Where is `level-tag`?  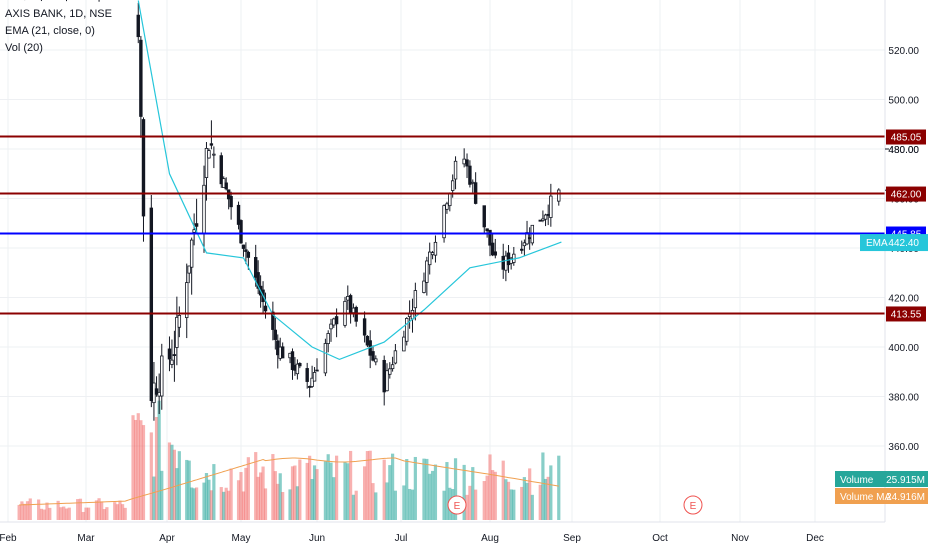 level-tag is located at coordinates (906, 137).